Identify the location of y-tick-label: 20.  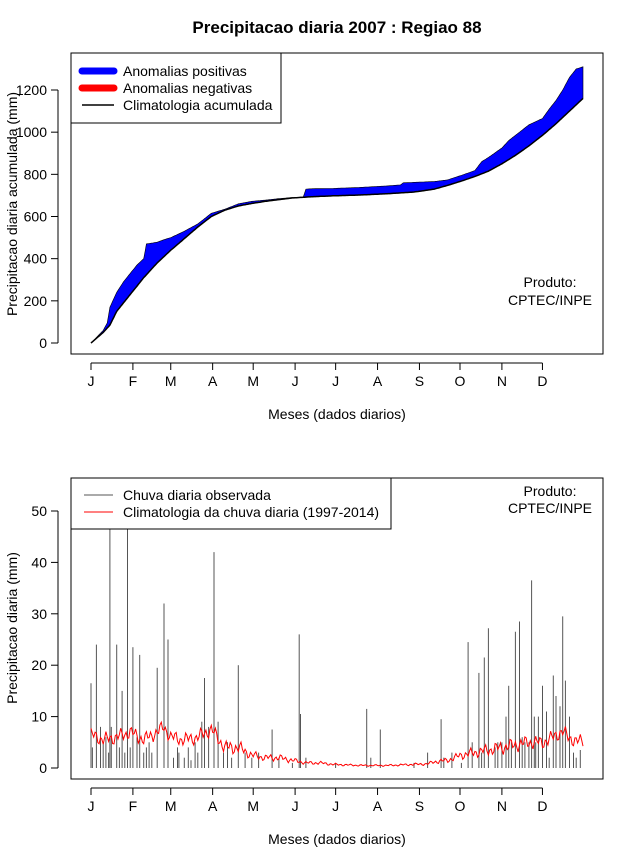
(39, 665).